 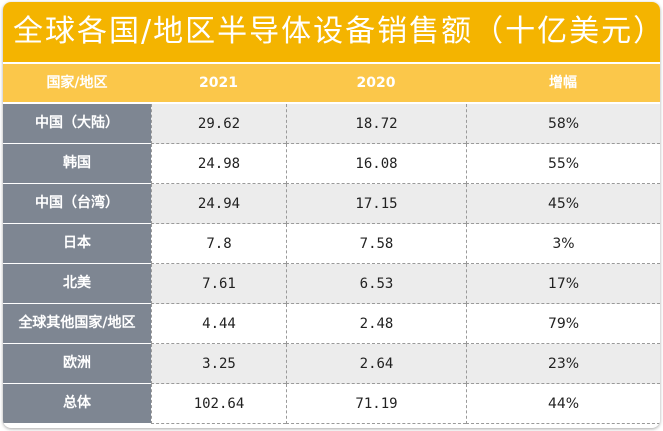 I want to click on table-row: 中国（大陆） 29.62 18.72 58%, so click(x=331, y=124).